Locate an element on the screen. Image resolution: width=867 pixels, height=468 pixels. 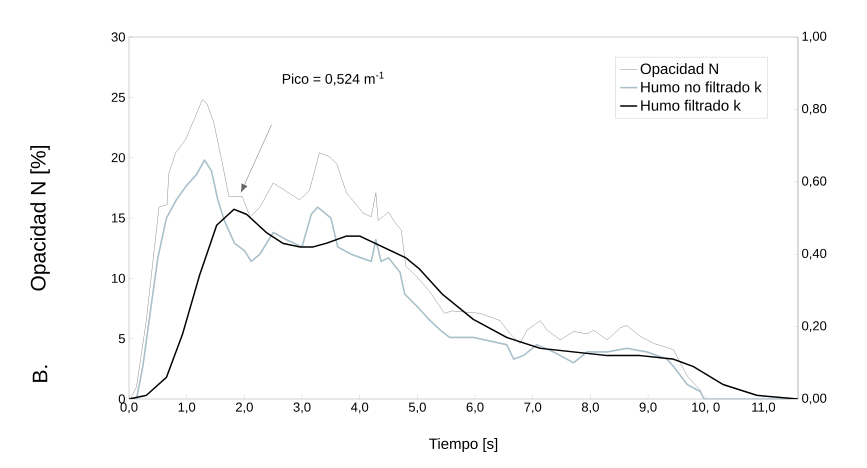
y2-tick-label: 1,00 is located at coordinates (814, 37).